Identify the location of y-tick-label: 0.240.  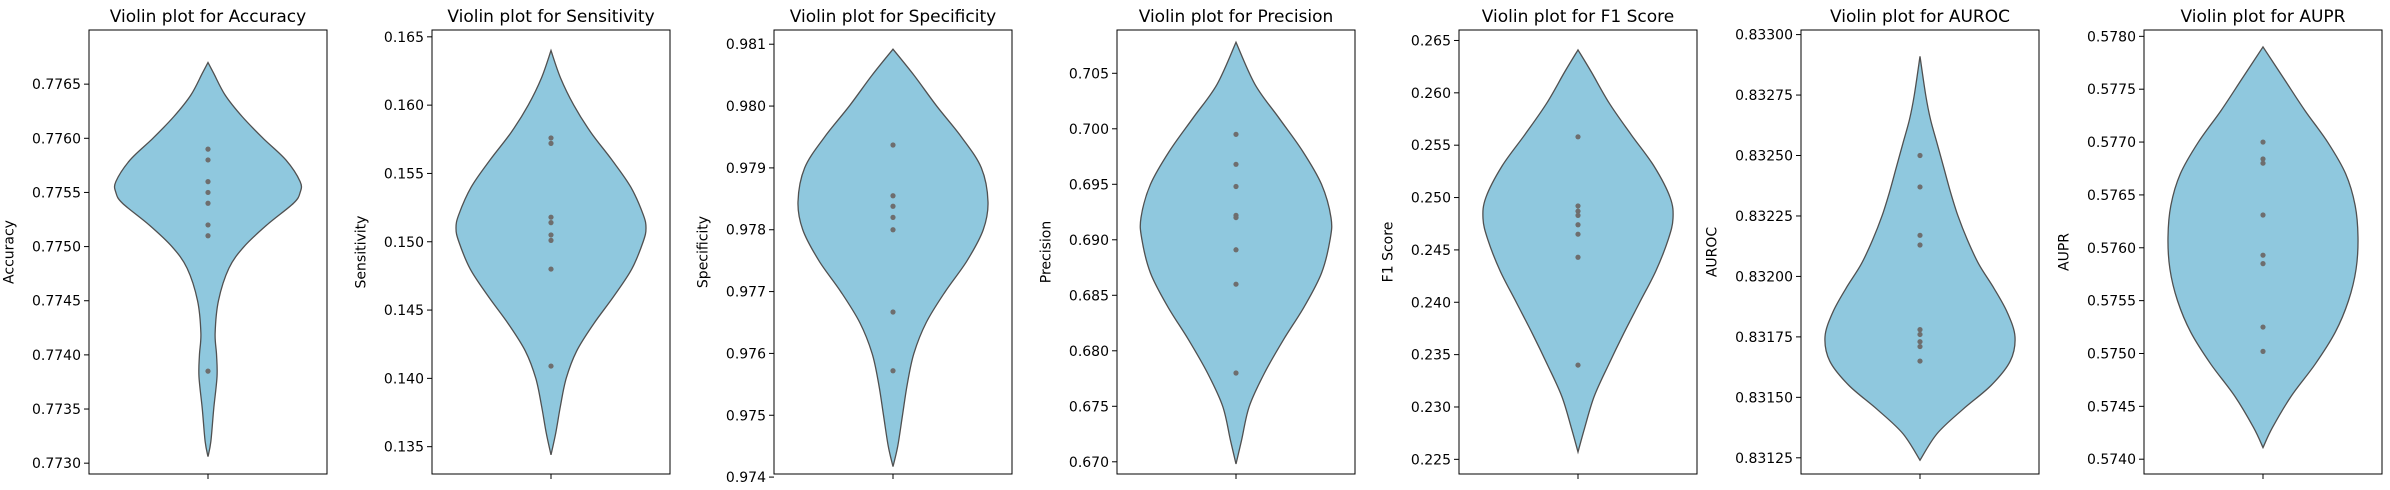
(1431, 303).